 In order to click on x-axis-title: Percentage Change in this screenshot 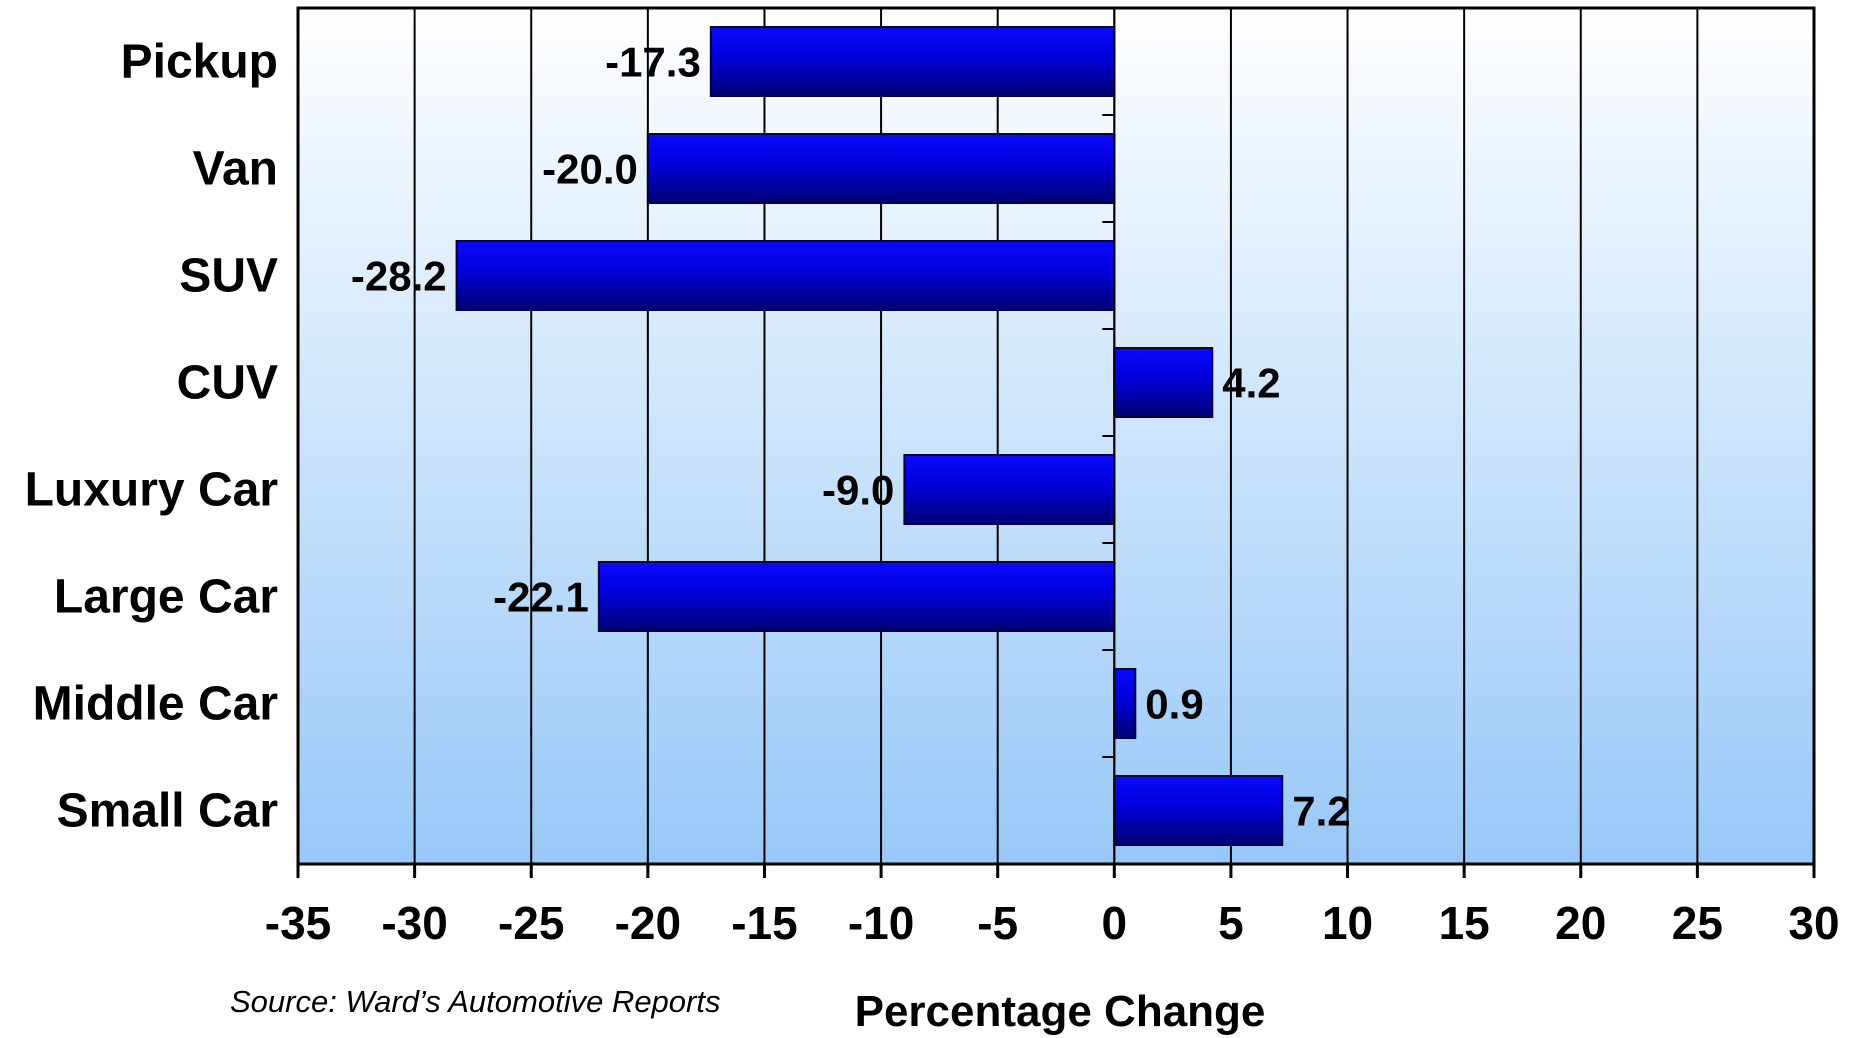, I will do `click(1060, 1011)`.